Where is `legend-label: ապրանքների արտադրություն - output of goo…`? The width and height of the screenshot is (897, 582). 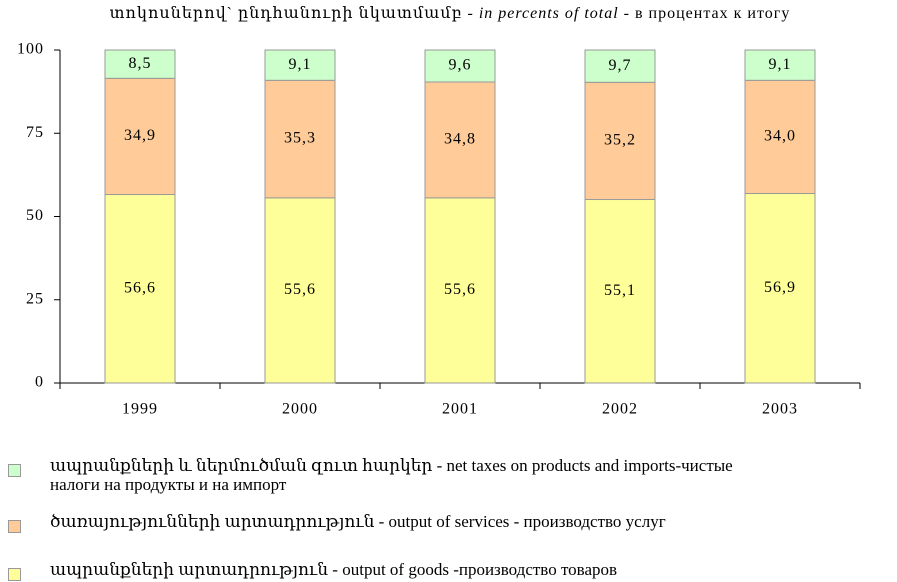 legend-label: ապրանքների արտադրություն - output of goo… is located at coordinates (334, 569).